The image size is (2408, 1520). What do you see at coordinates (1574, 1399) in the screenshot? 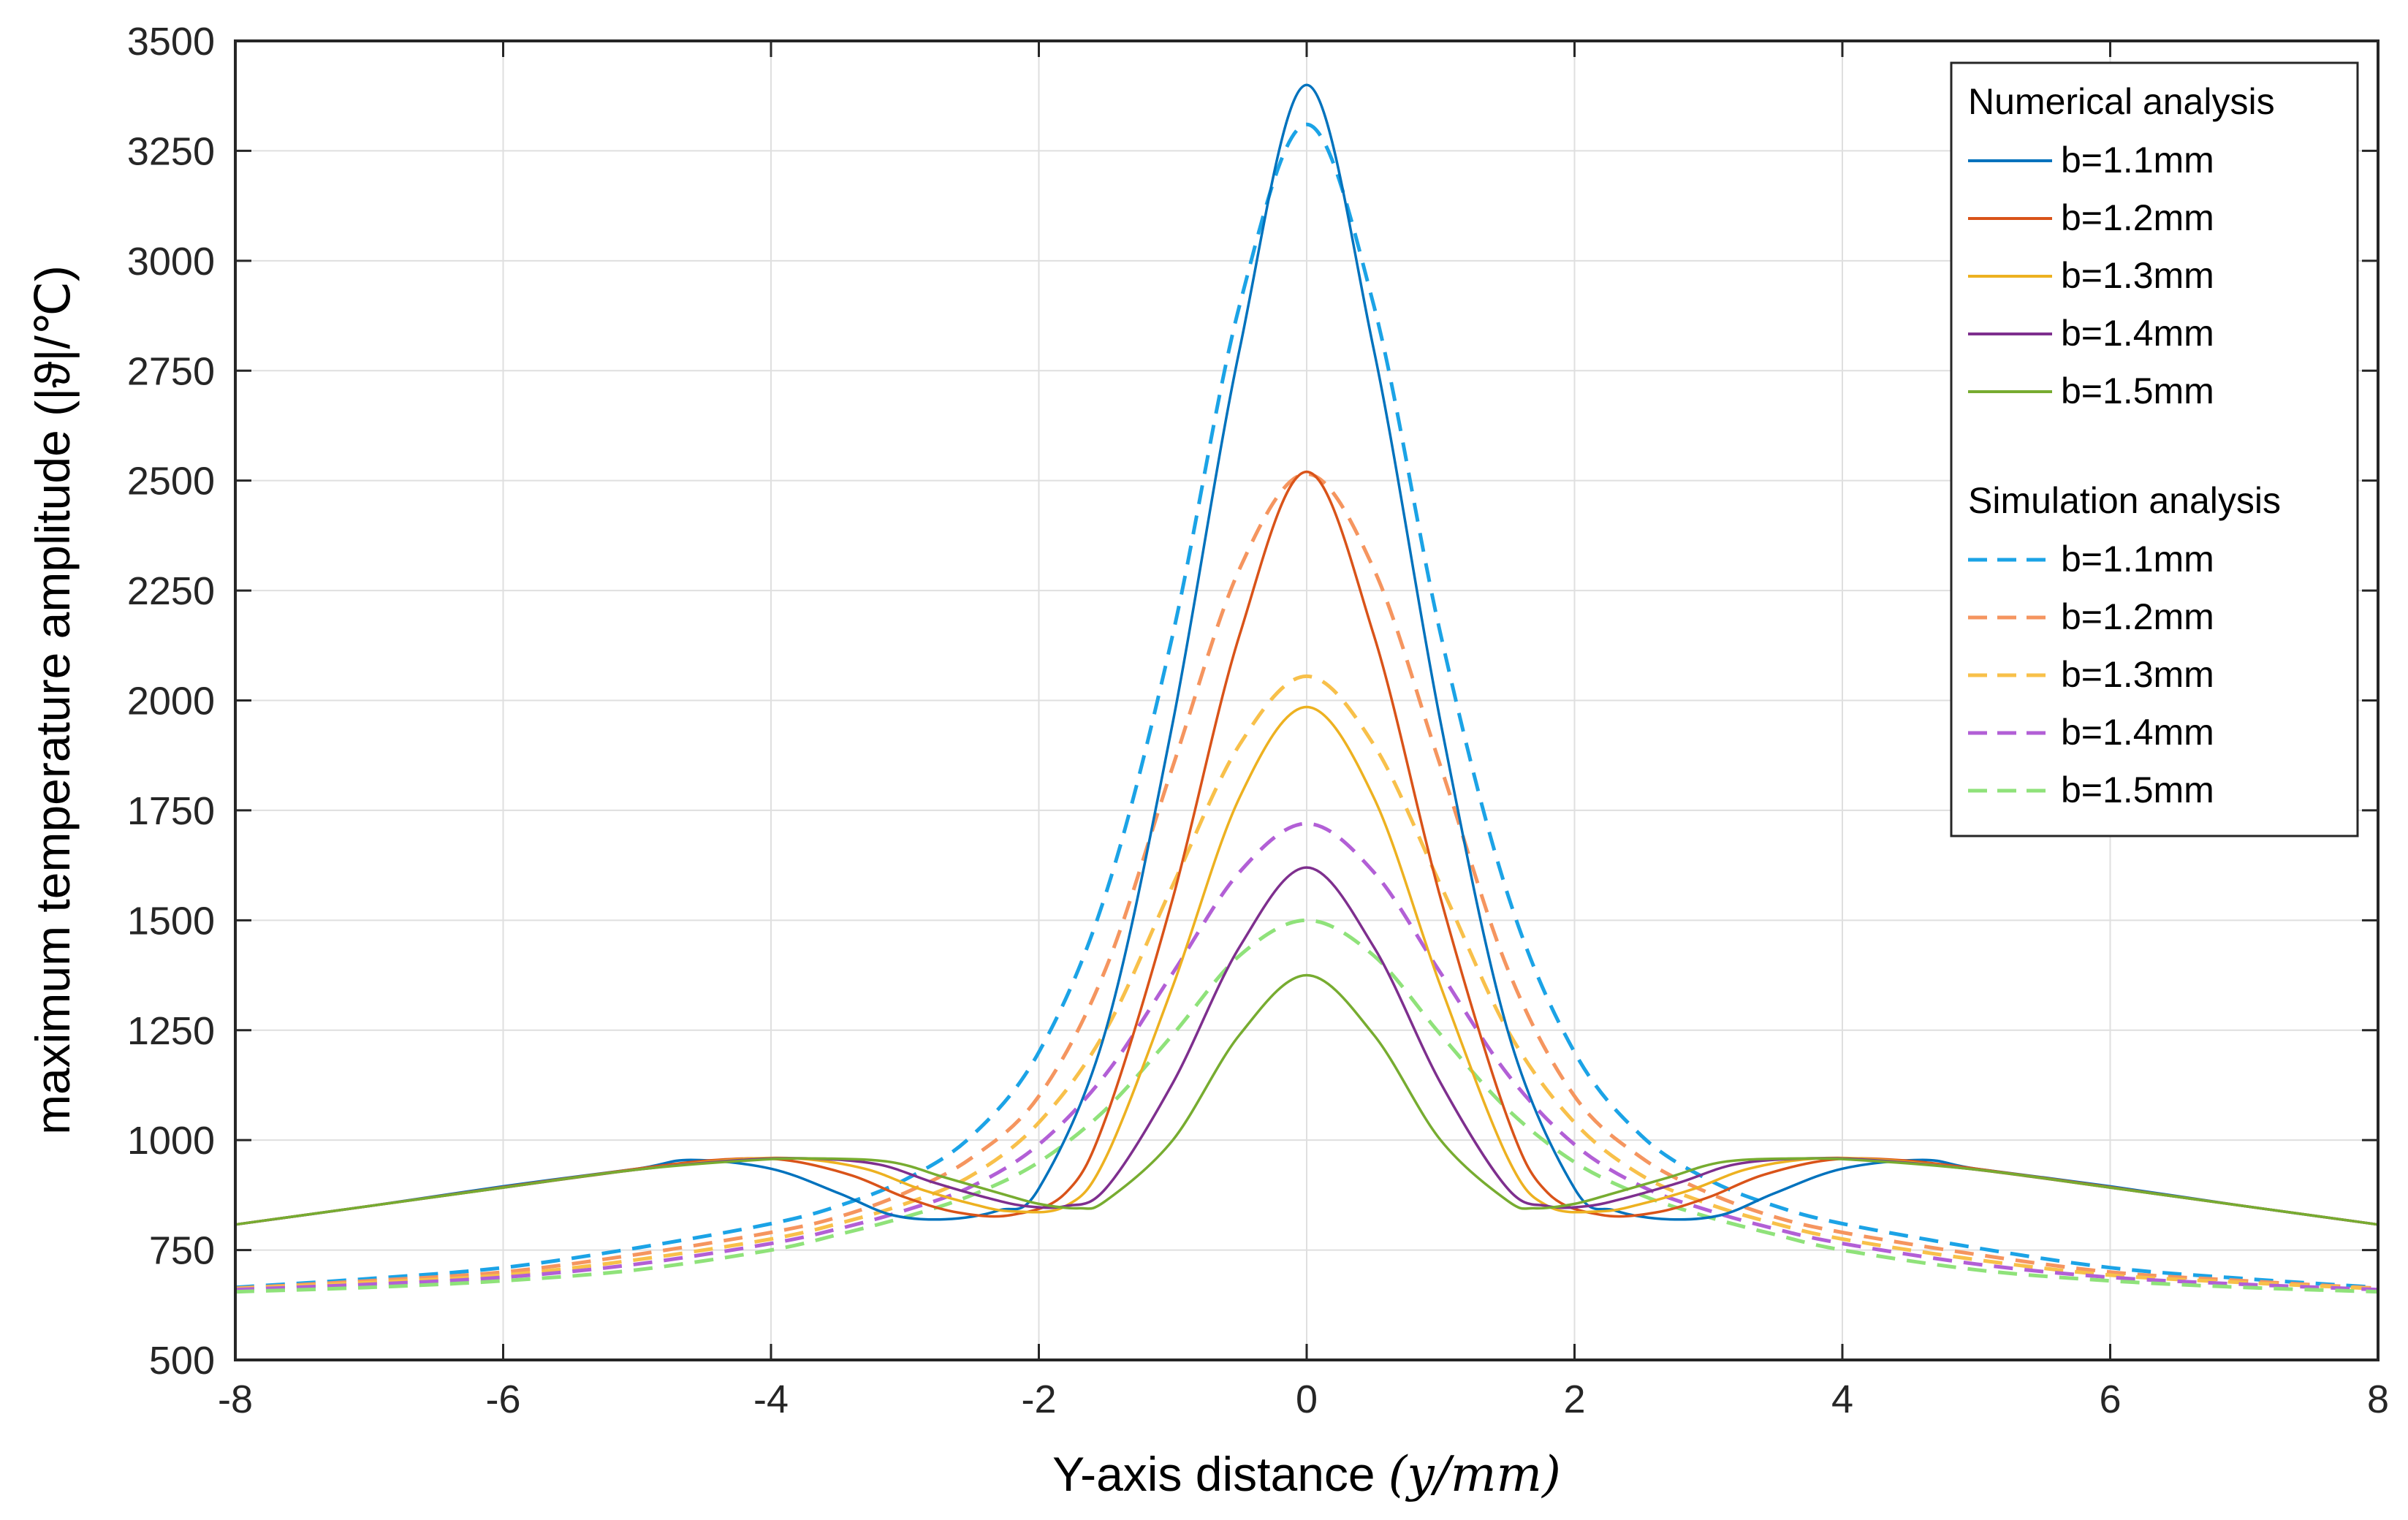
I see `x-tick-label: 2` at bounding box center [1574, 1399].